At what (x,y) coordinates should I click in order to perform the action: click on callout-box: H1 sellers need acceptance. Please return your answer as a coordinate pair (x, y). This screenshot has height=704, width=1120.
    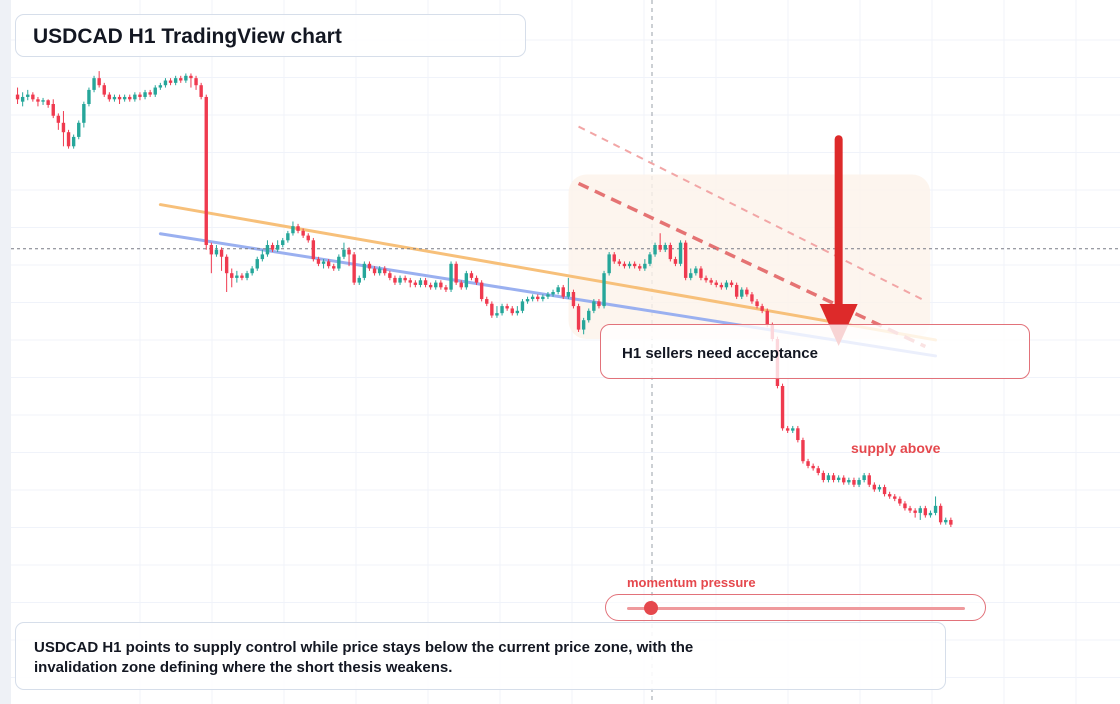
    Looking at the image, I should click on (815, 351).